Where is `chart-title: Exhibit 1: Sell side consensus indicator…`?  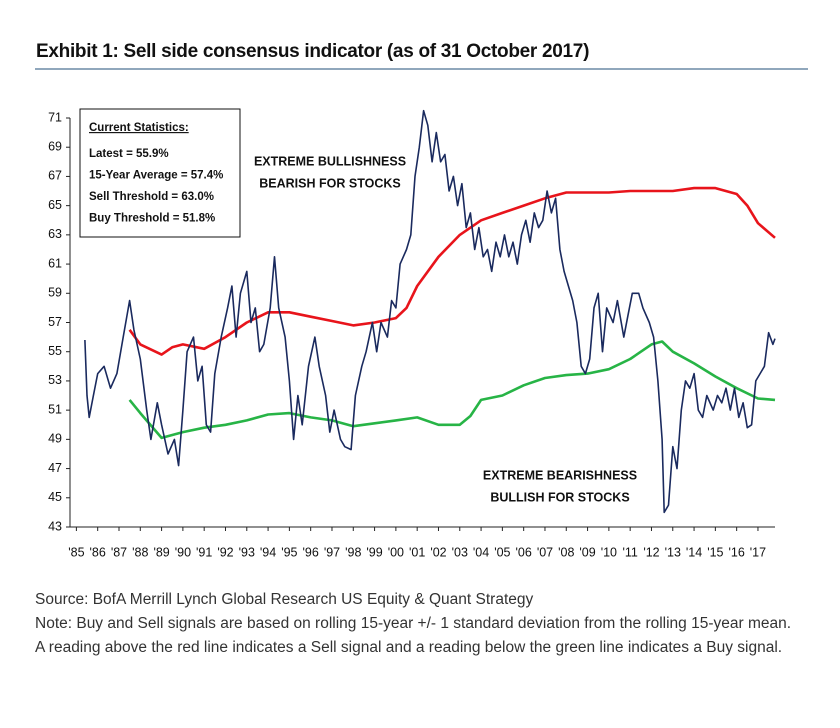
chart-title: Exhibit 1: Sell side consensus indicator… is located at coordinates (312, 51).